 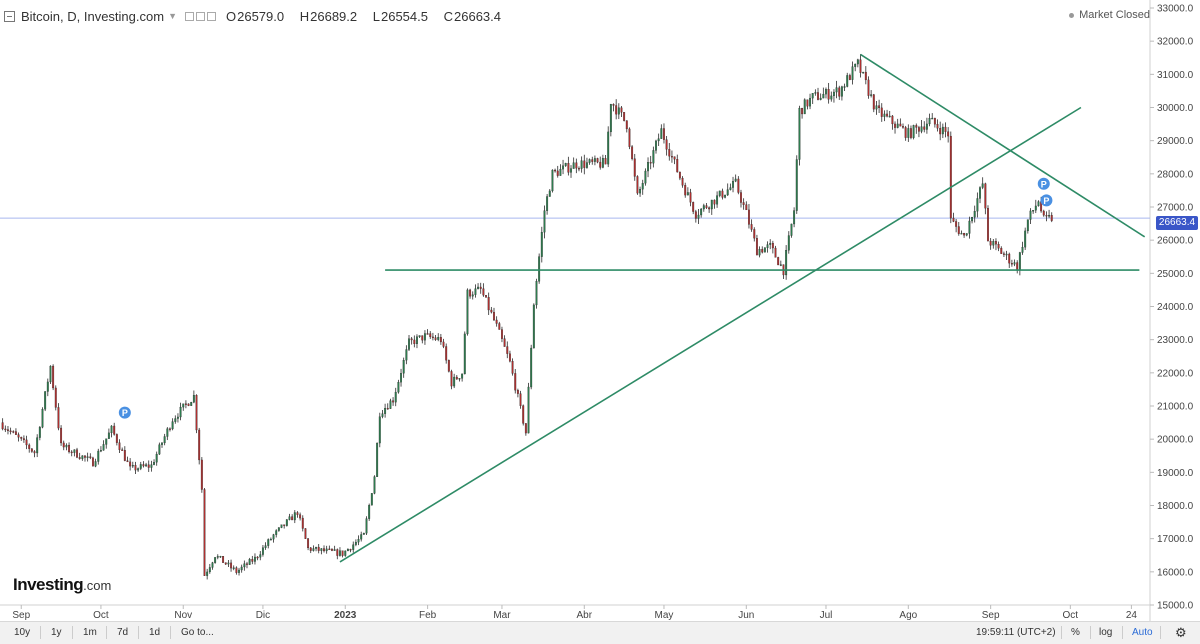 What do you see at coordinates (1075, 632) in the screenshot?
I see `percent-button: %` at bounding box center [1075, 632].